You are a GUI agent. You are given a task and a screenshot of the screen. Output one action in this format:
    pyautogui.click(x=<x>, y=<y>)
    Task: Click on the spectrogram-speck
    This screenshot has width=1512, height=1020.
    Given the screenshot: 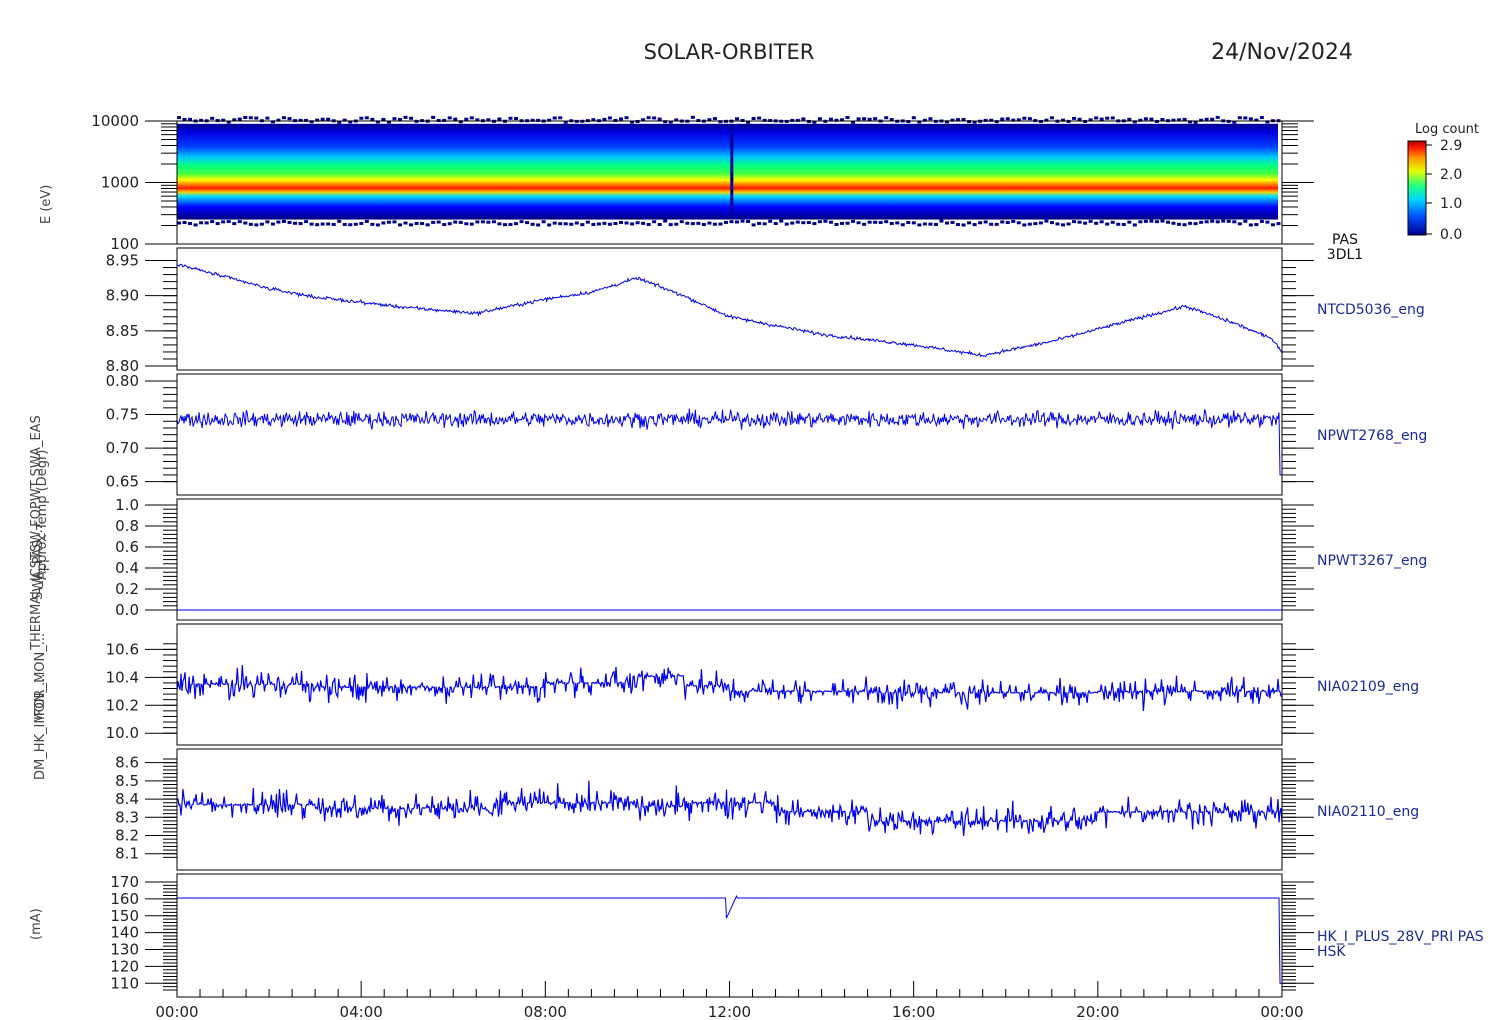 What is the action you would take?
    pyautogui.click(x=732, y=173)
    